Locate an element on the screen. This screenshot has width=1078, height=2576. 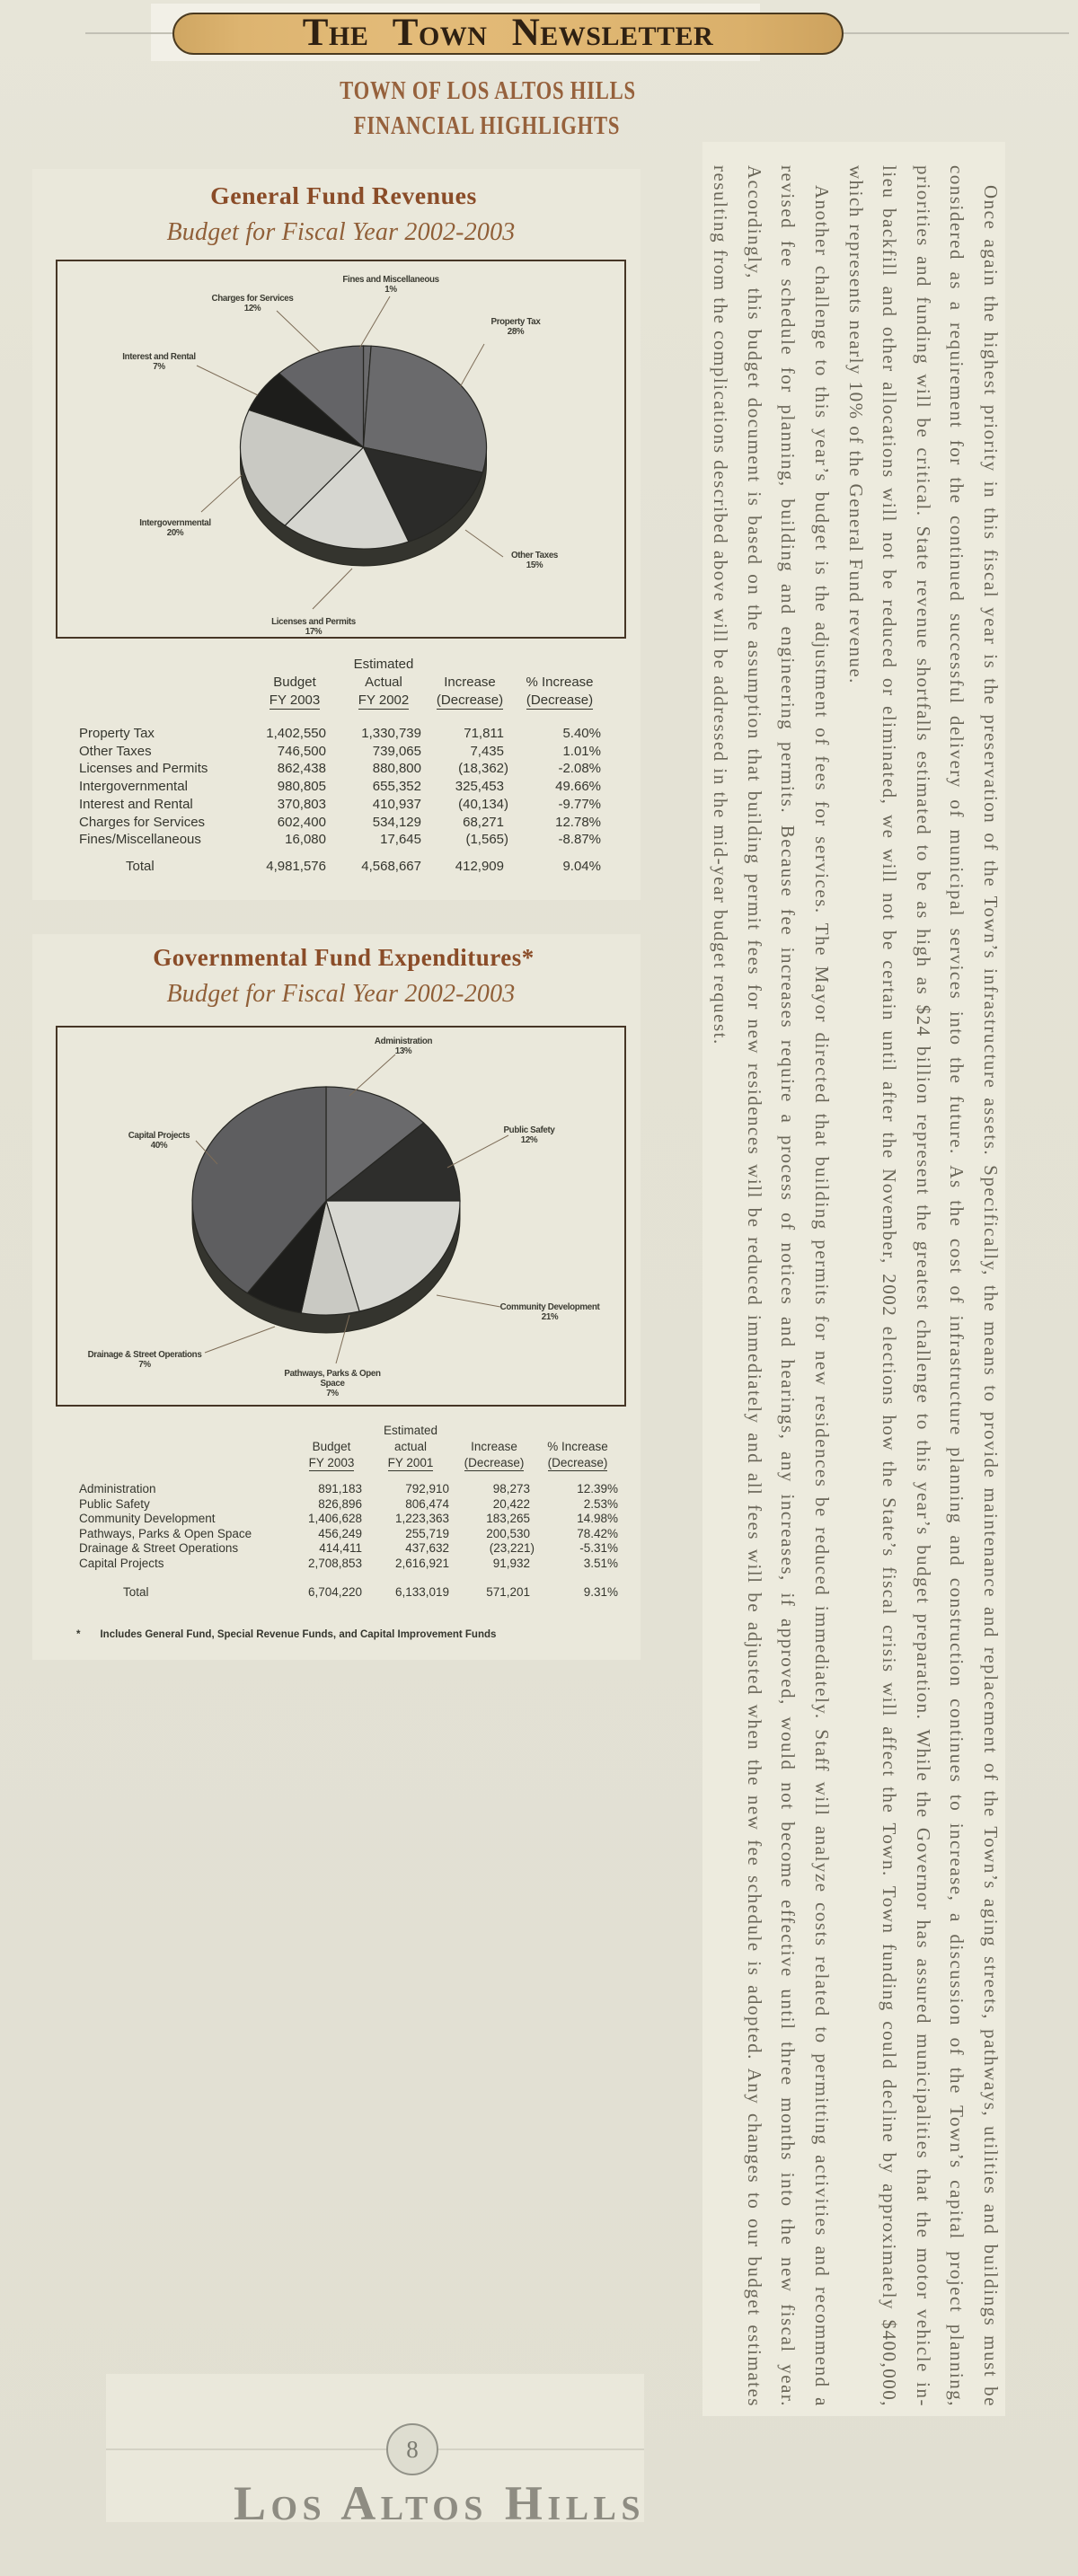
svg-text: Community Development is located at coordinates (551, 1307).